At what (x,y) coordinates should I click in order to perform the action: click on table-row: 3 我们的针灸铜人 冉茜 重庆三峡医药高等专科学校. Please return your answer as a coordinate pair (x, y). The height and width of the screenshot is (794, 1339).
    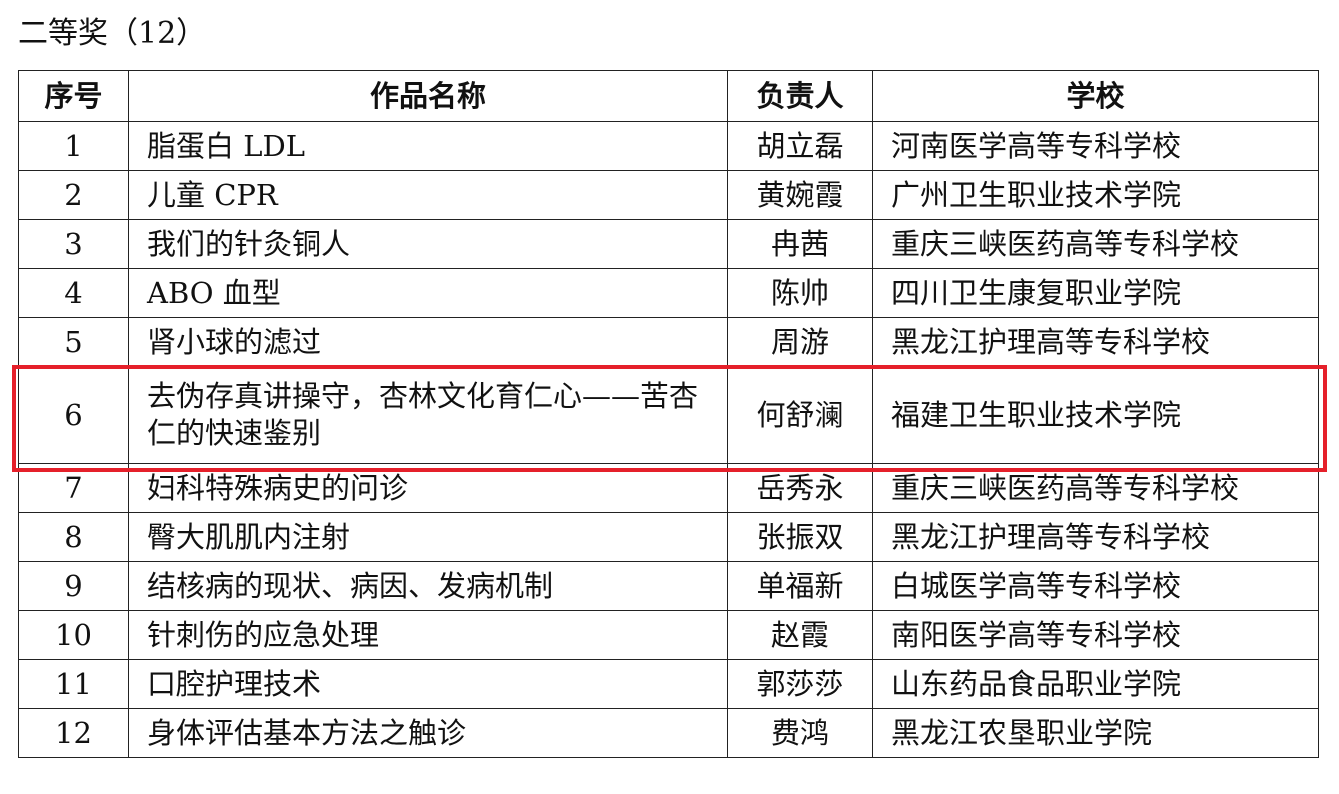
    Looking at the image, I should click on (668, 244).